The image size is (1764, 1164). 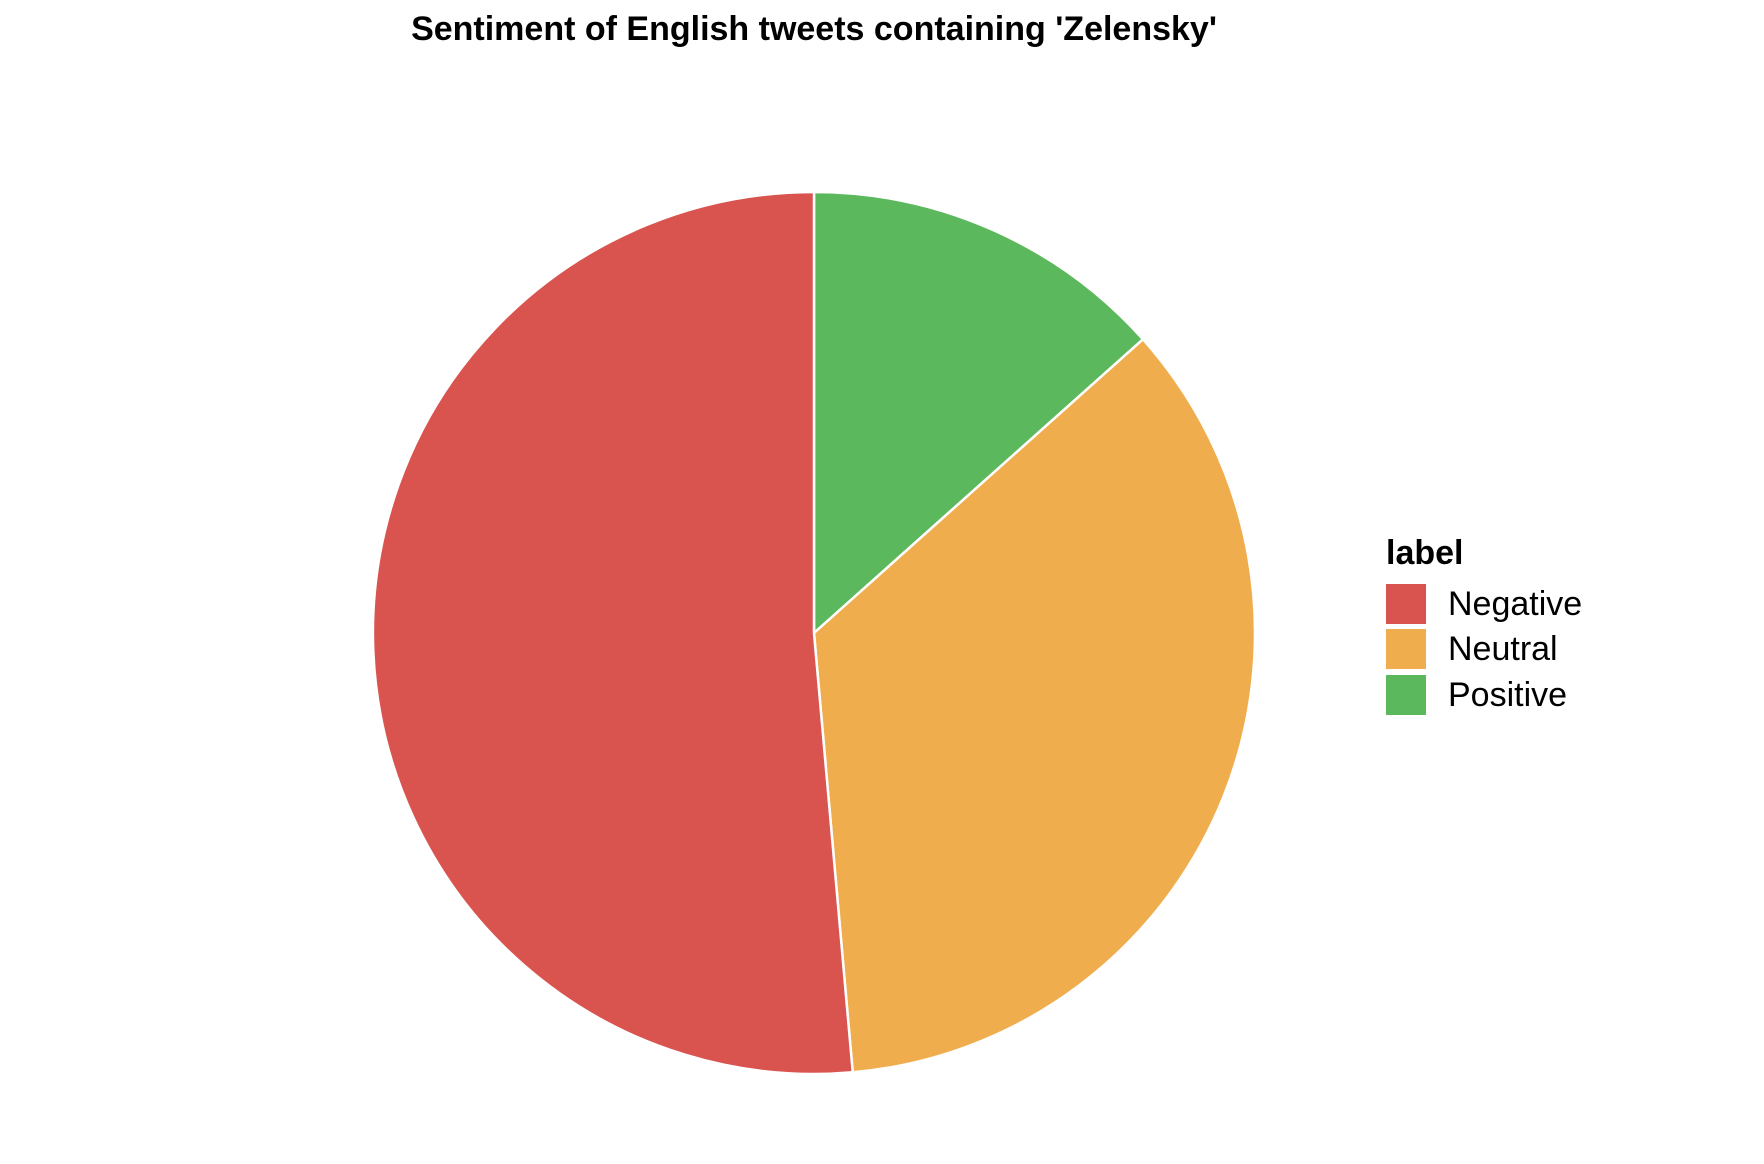 I want to click on legend-swatch-negative, so click(x=1406, y=603).